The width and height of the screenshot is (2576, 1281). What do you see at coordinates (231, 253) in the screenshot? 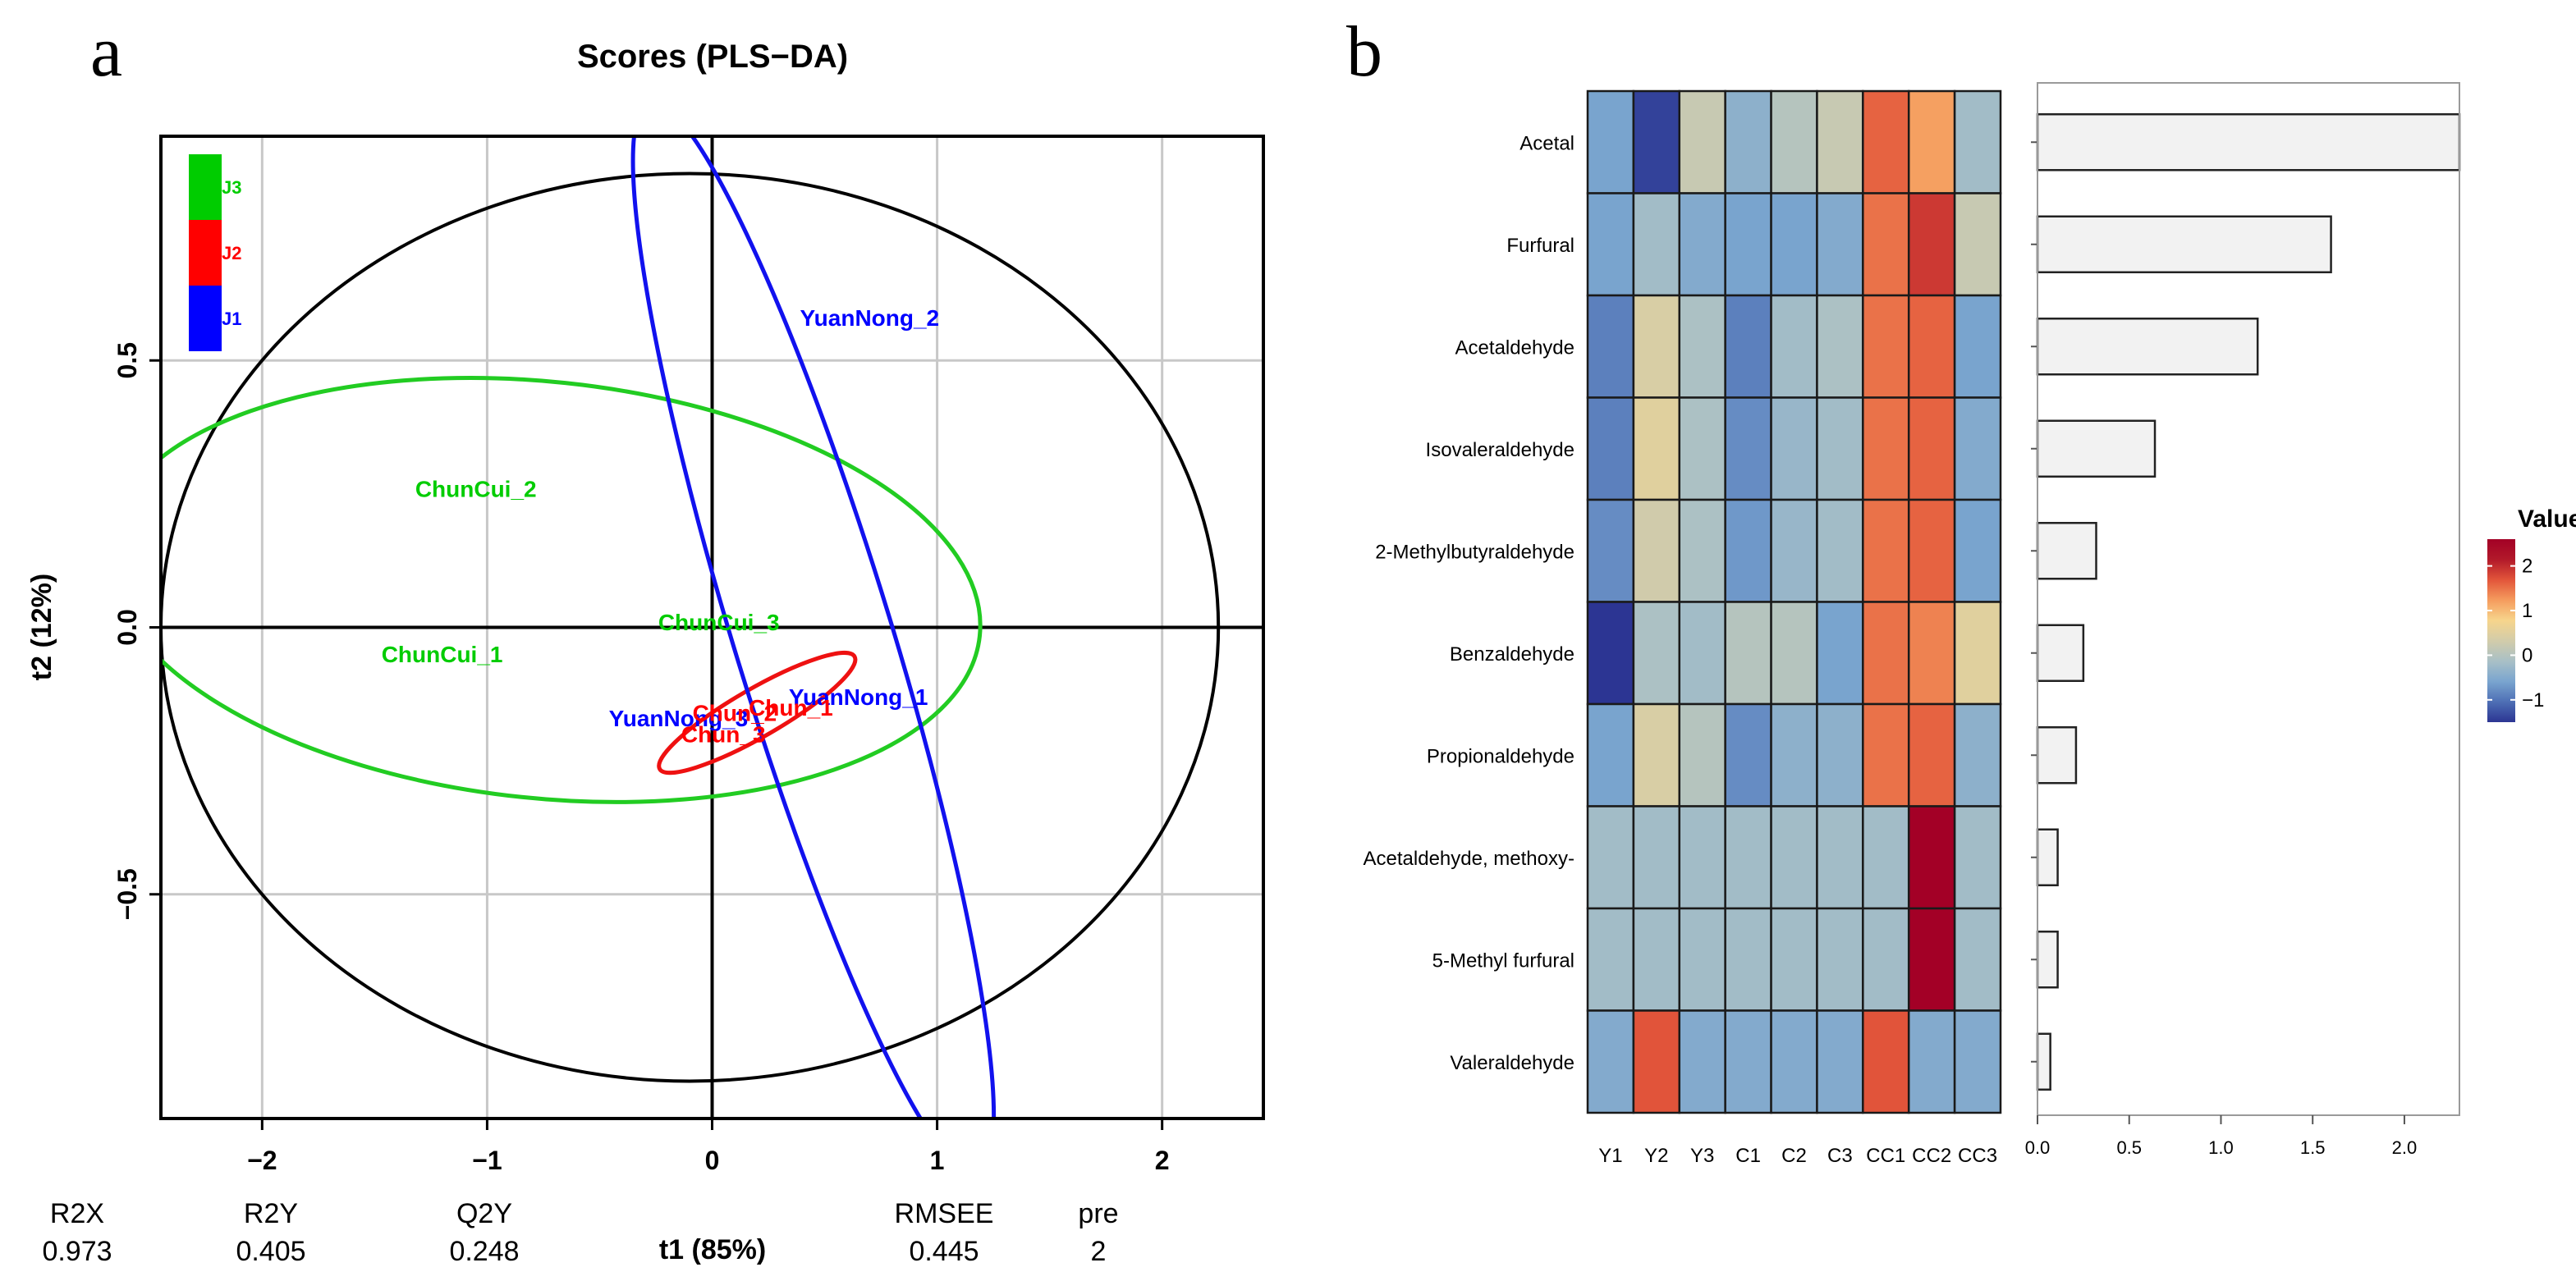
I see `legend-label-J2: J2` at bounding box center [231, 253].